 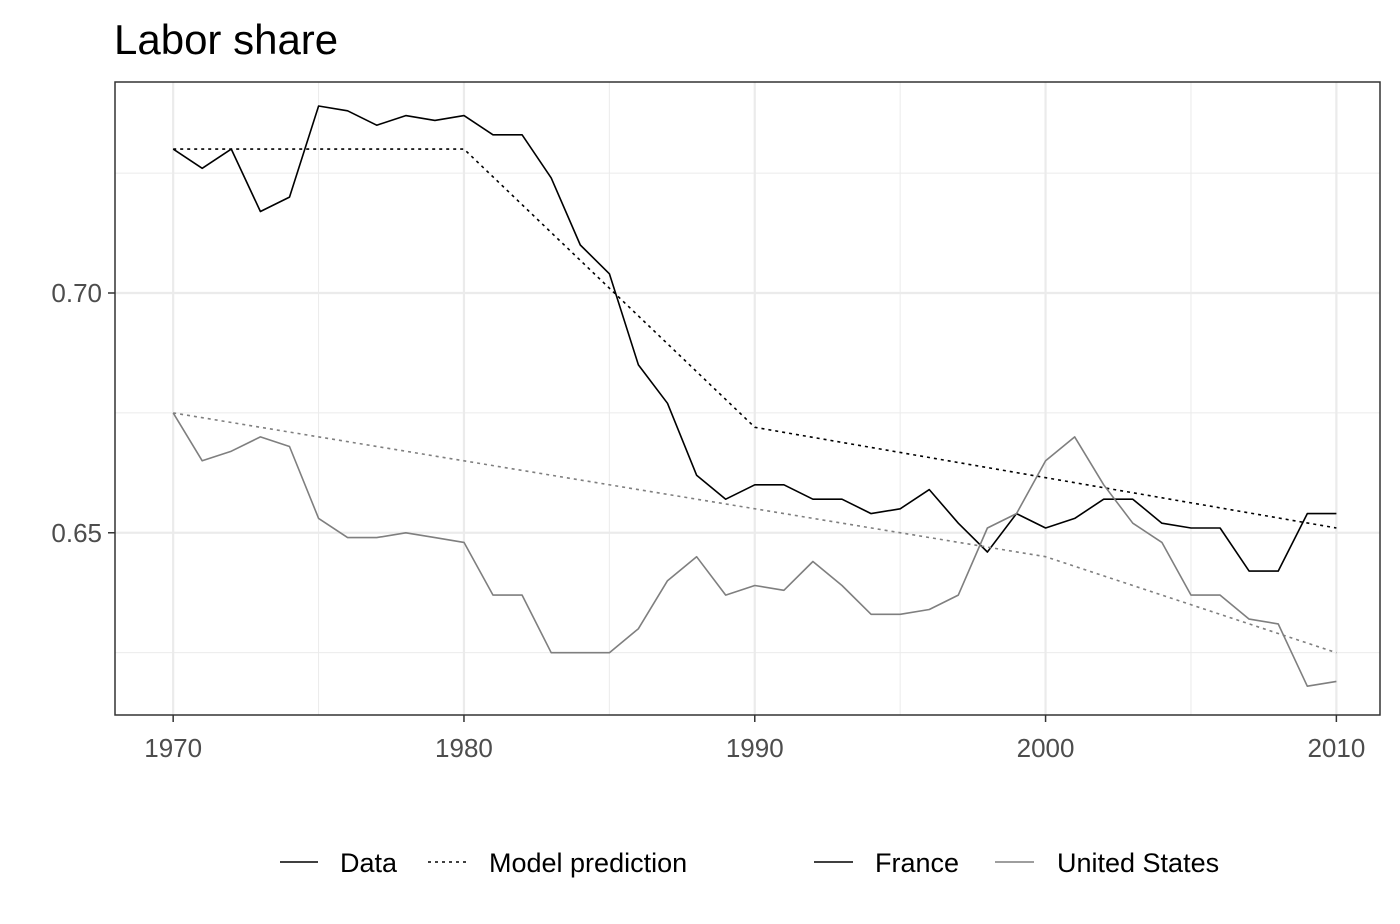 I want to click on legend-label-data: Data, so click(x=369, y=863).